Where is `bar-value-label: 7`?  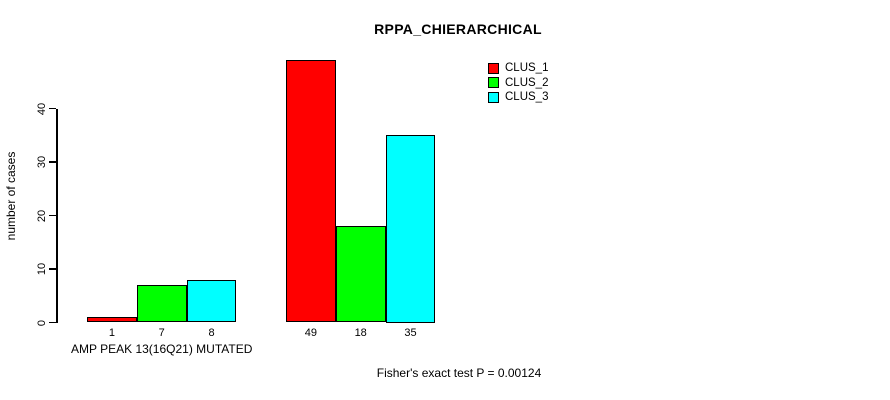
bar-value-label: 7 is located at coordinates (161, 333).